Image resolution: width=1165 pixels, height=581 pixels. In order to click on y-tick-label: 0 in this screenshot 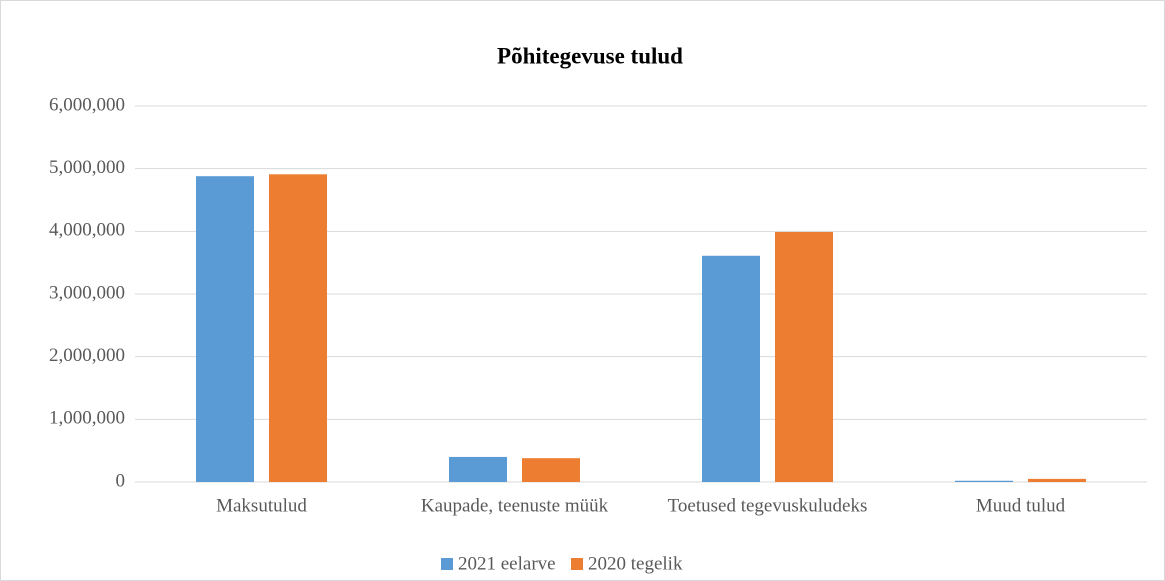, I will do `click(121, 480)`.